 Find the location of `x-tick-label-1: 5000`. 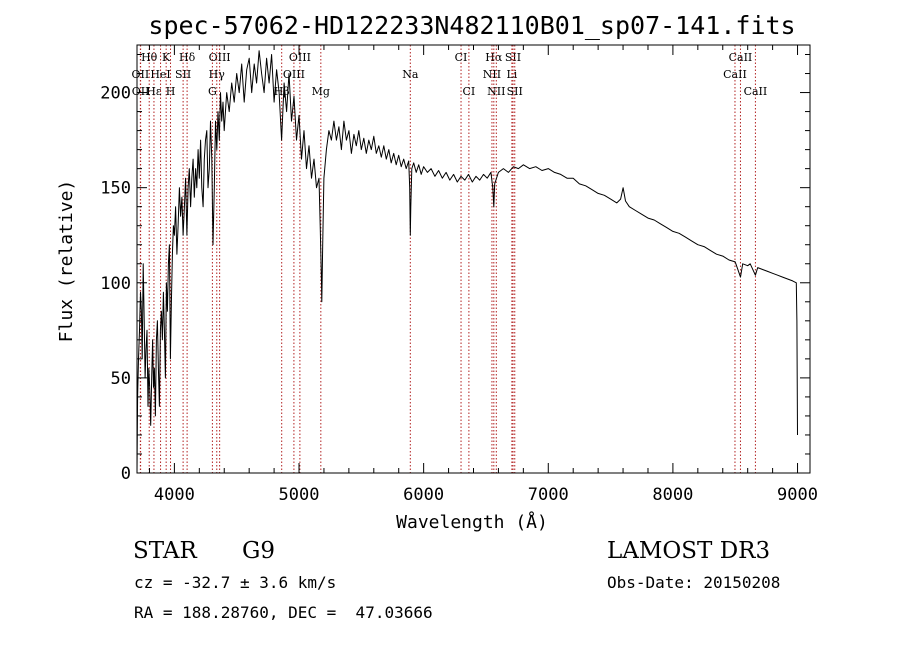

x-tick-label-1: 5000 is located at coordinates (299, 495).